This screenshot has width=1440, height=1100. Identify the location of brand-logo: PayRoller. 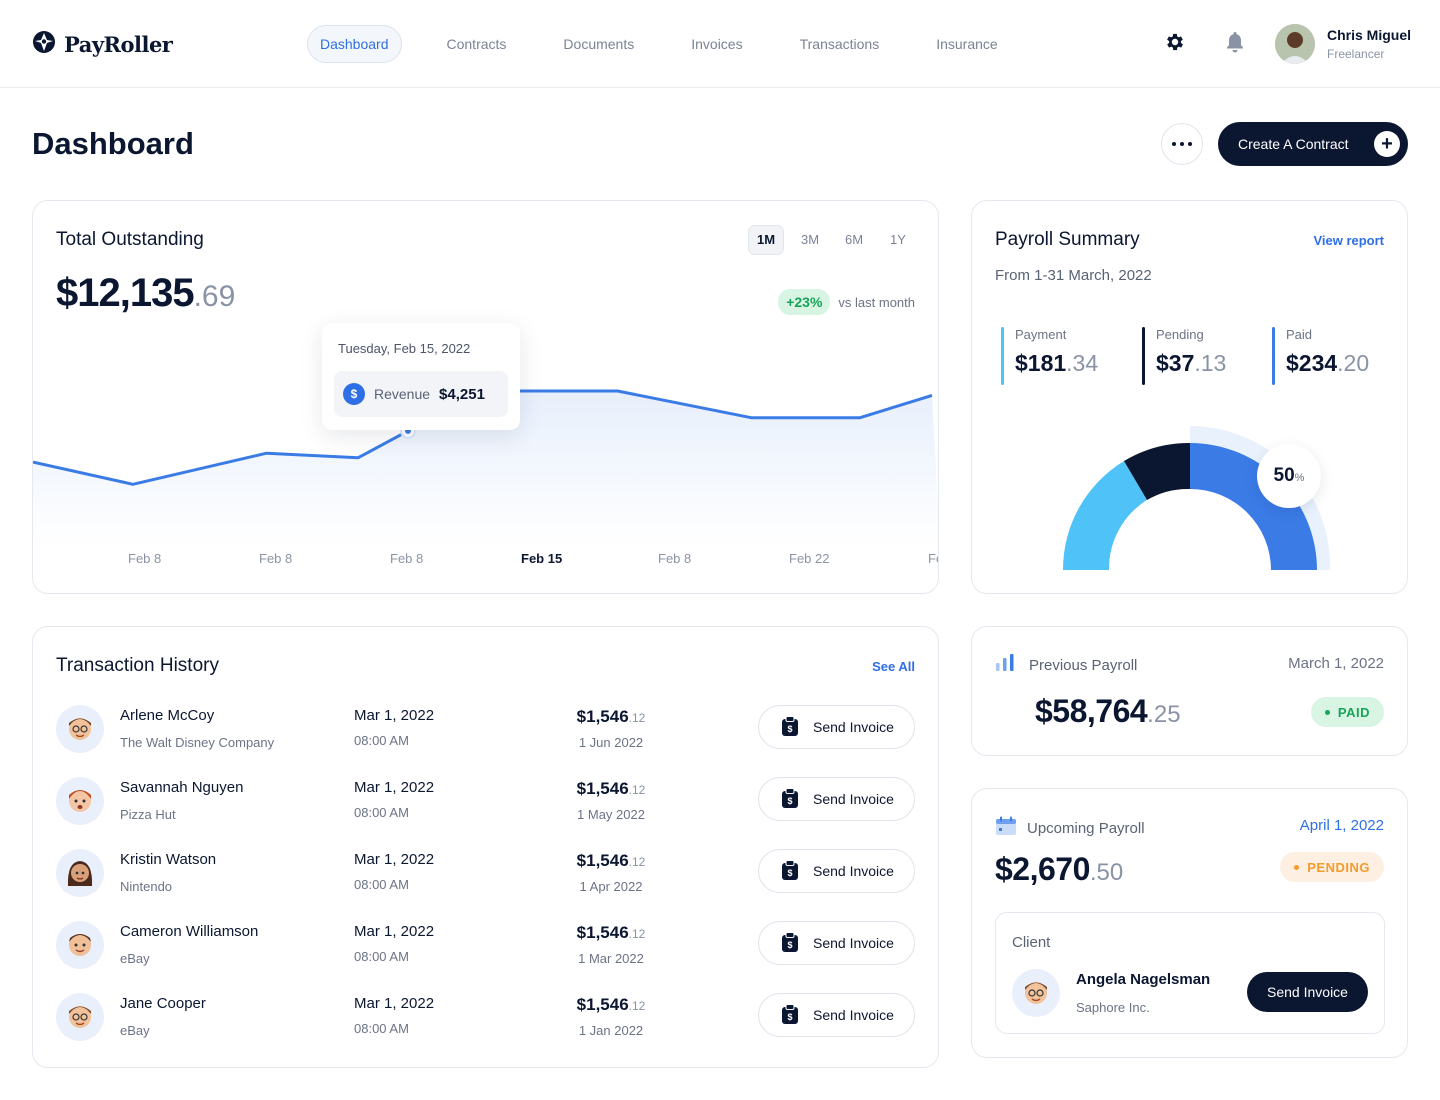
(102, 44).